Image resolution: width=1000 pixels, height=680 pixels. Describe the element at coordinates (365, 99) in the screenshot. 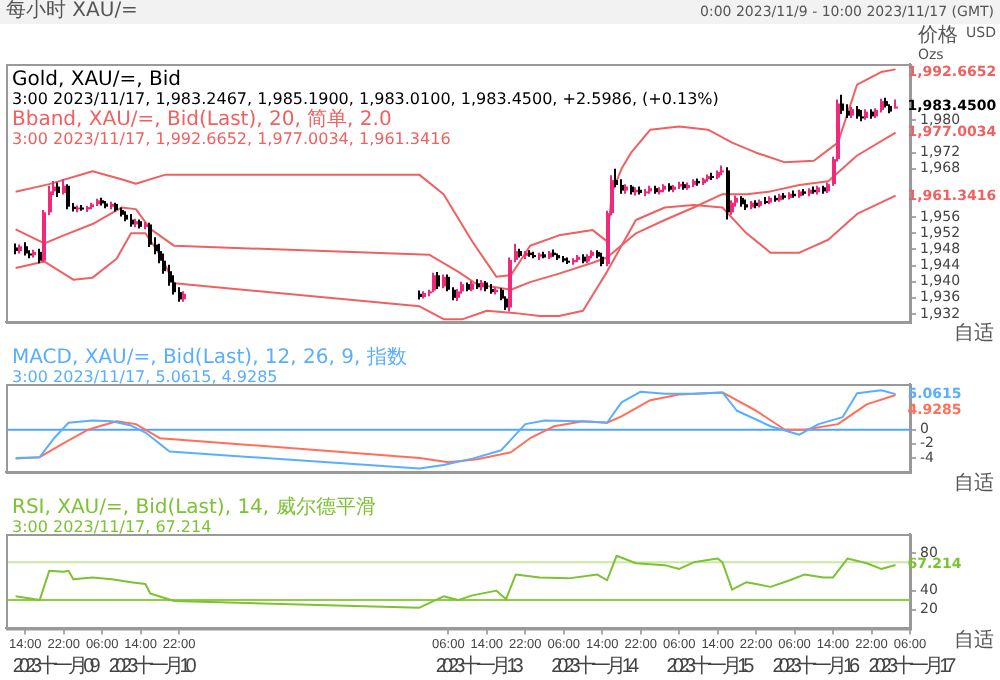

I see `annotation: 3:00 2023/11/17, 1,983.2467, 1,985.1900, 1,983.0100, 1,983.4500, +2.5986, (+0.13%)` at that location.